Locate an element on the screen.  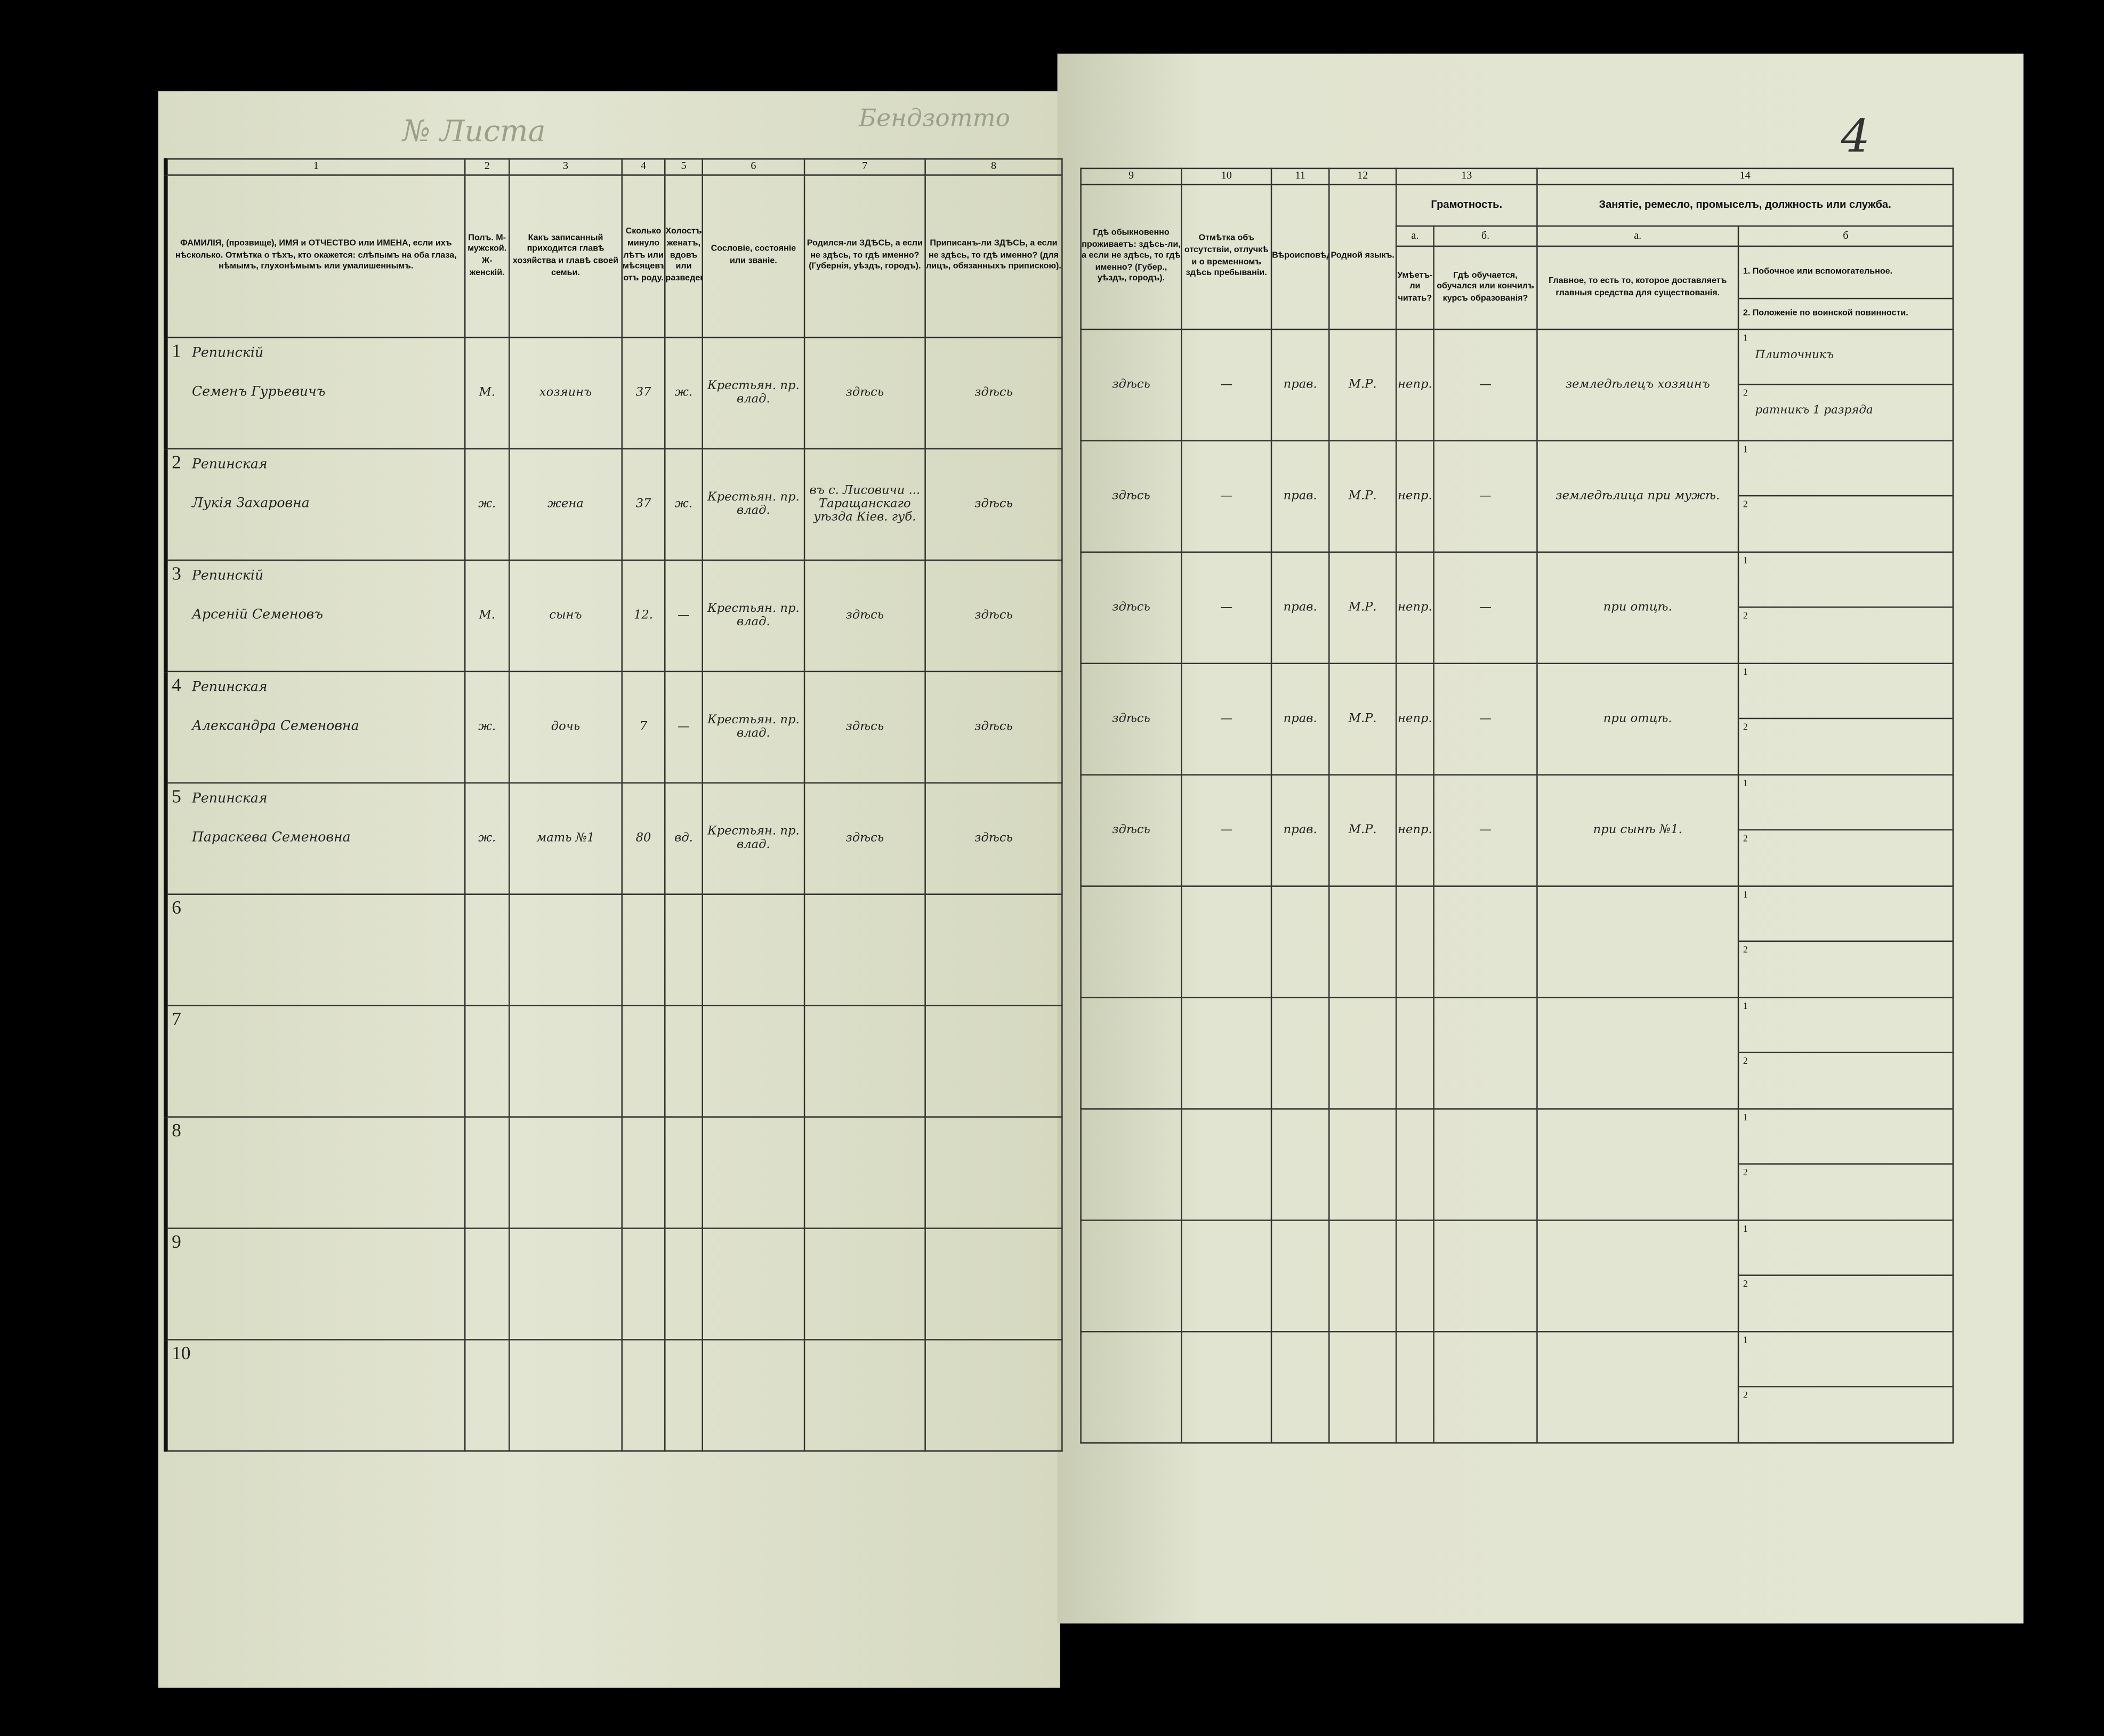
registered-cell is located at coordinates (993, 1284).